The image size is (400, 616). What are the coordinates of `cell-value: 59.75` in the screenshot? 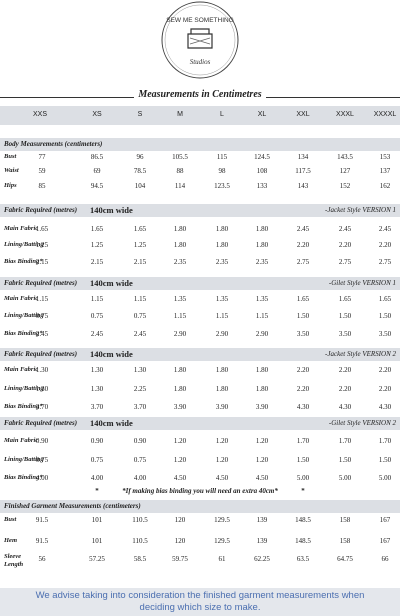 It's located at (180, 559).